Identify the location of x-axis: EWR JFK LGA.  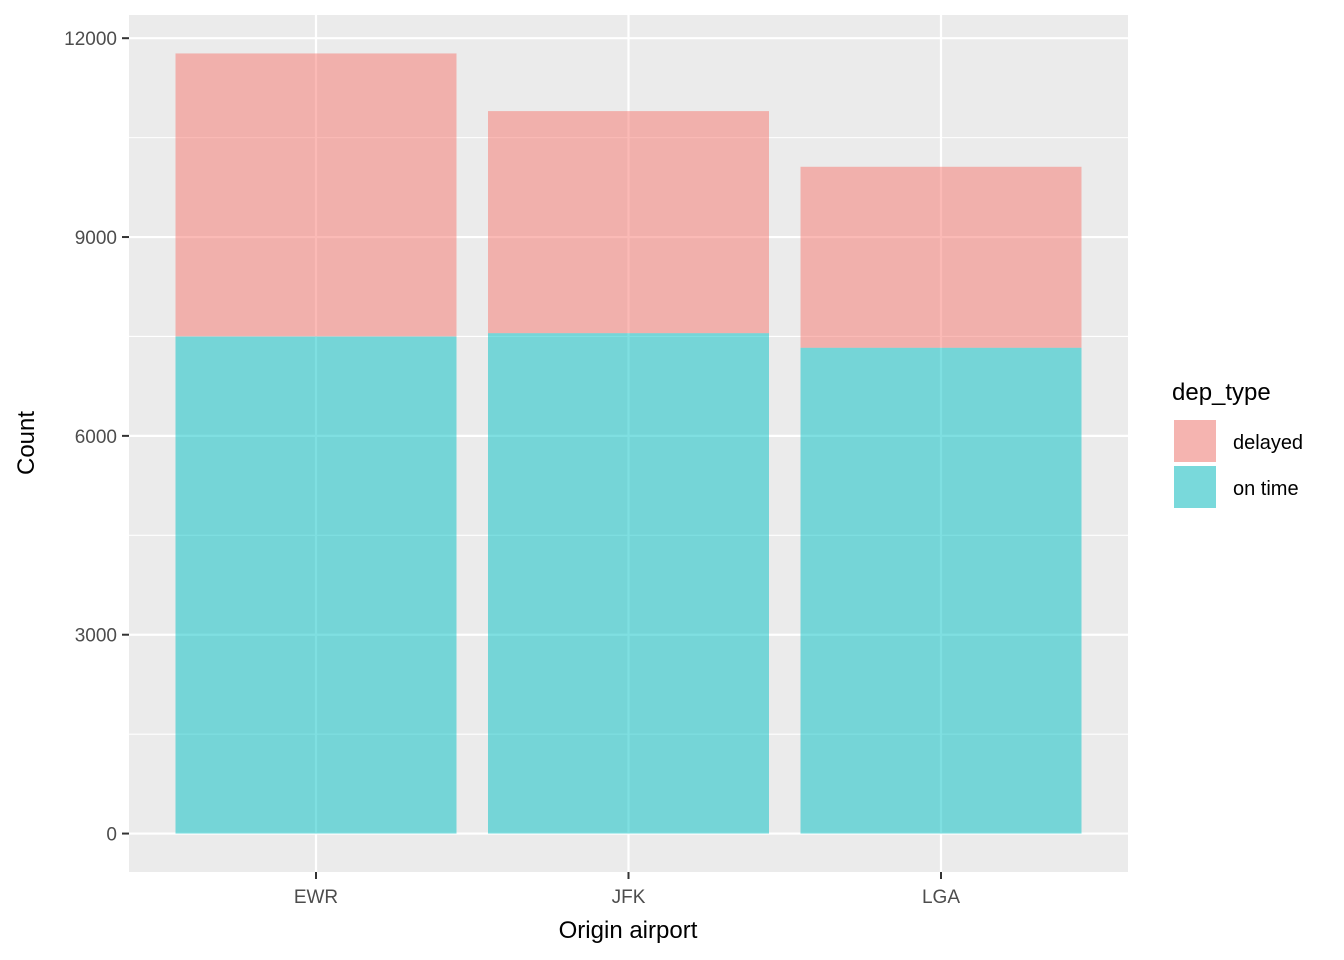
(627, 890).